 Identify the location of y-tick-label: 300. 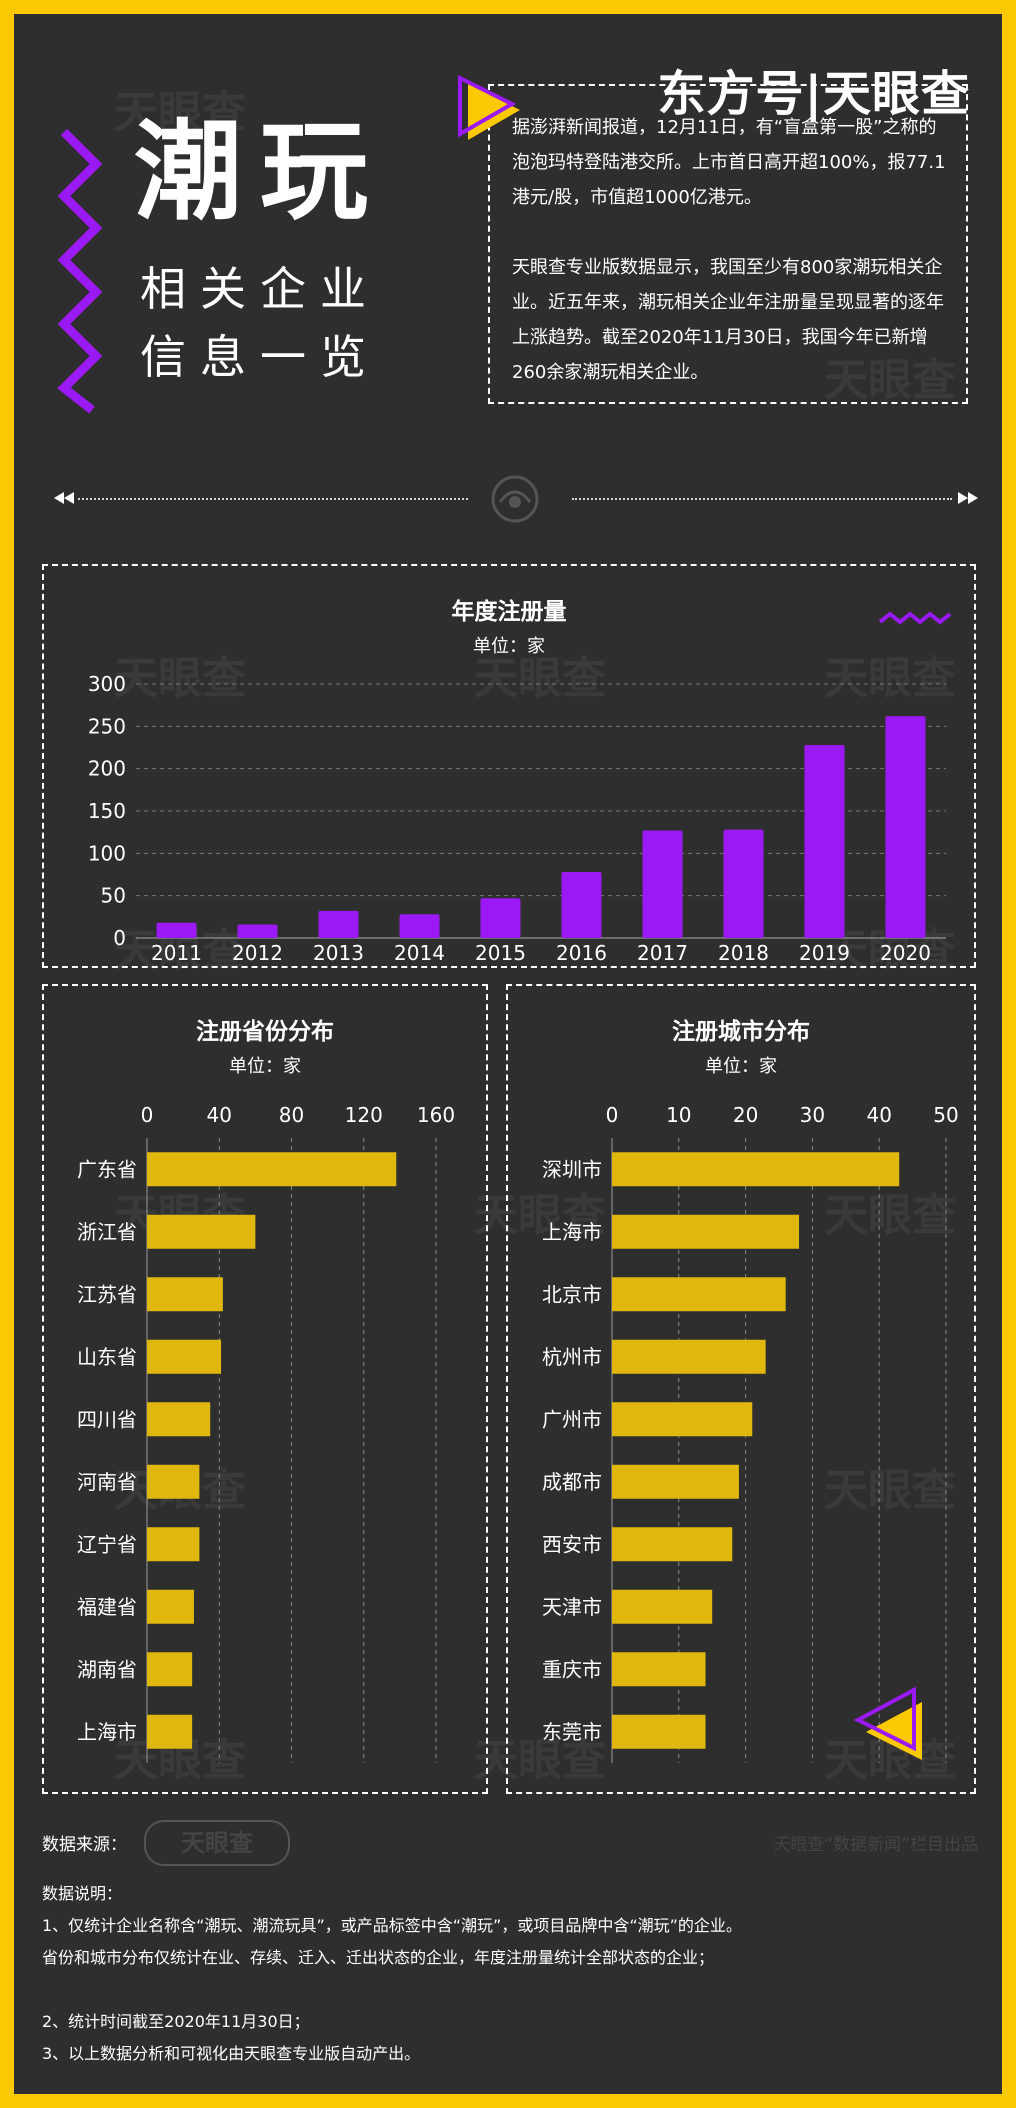
(107, 684).